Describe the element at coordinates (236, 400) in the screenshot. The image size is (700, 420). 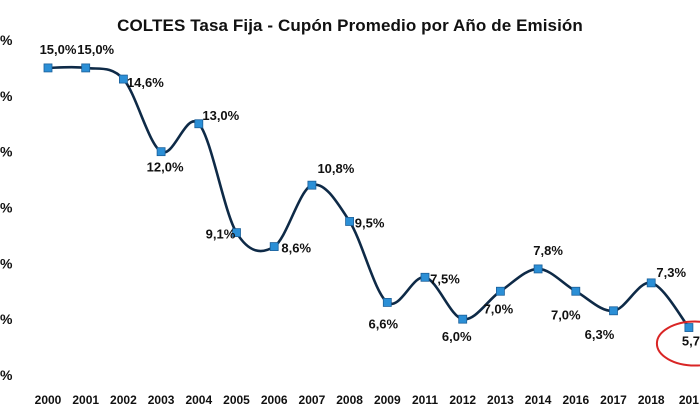
I see `x-tick-label: 2005` at that location.